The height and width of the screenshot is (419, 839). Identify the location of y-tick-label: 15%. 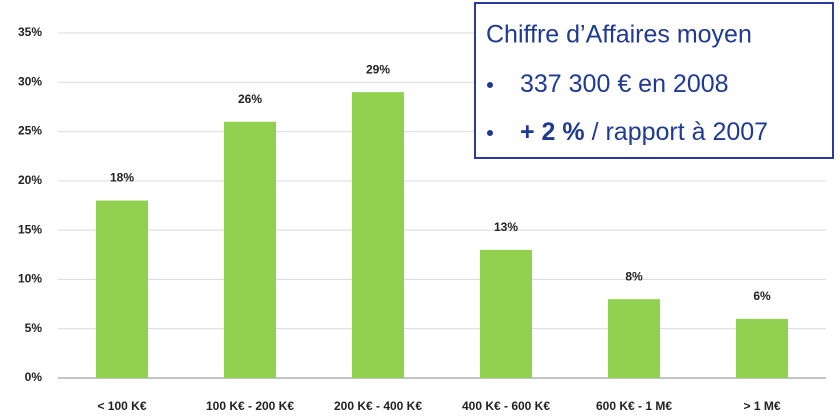
(30, 229).